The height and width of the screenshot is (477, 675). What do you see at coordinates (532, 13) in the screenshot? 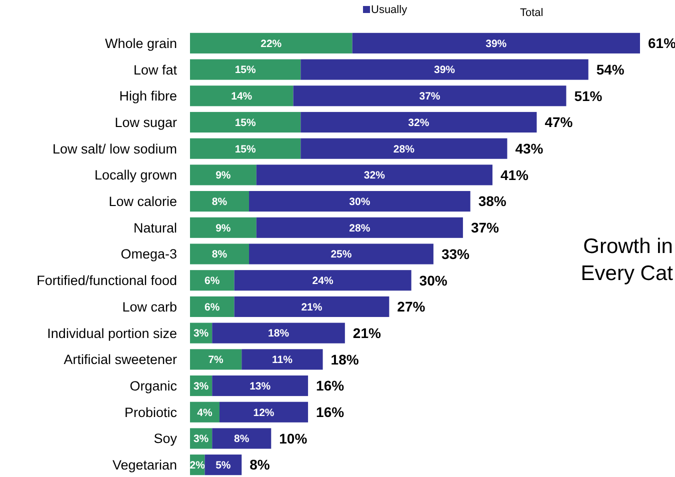
I see `text: Total` at bounding box center [532, 13].